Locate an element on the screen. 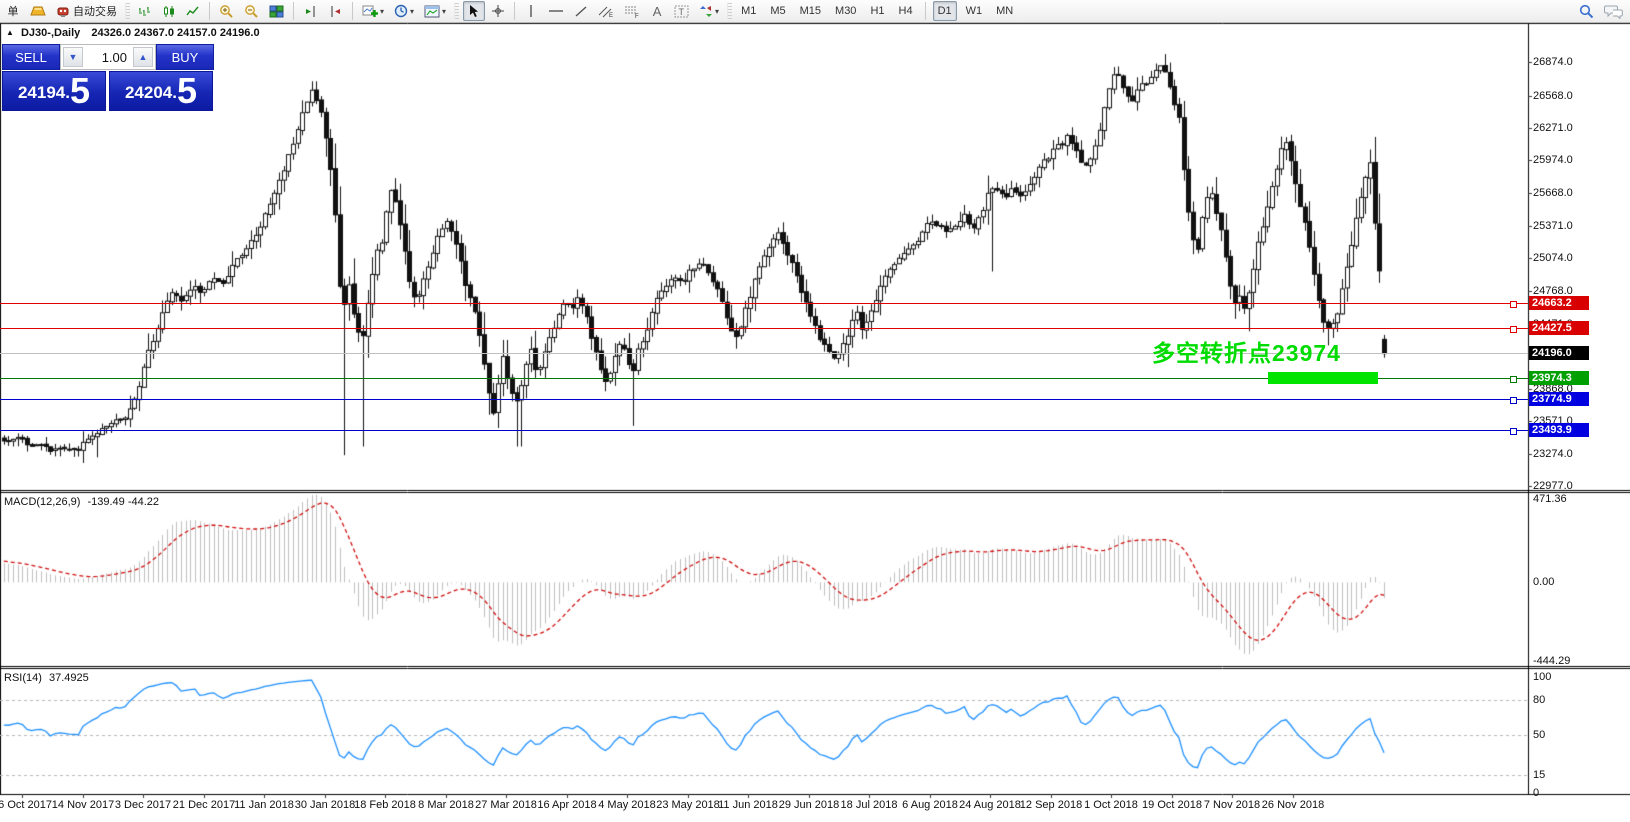 The image size is (1630, 822). timeframe-m15-button: M15 is located at coordinates (810, 11).